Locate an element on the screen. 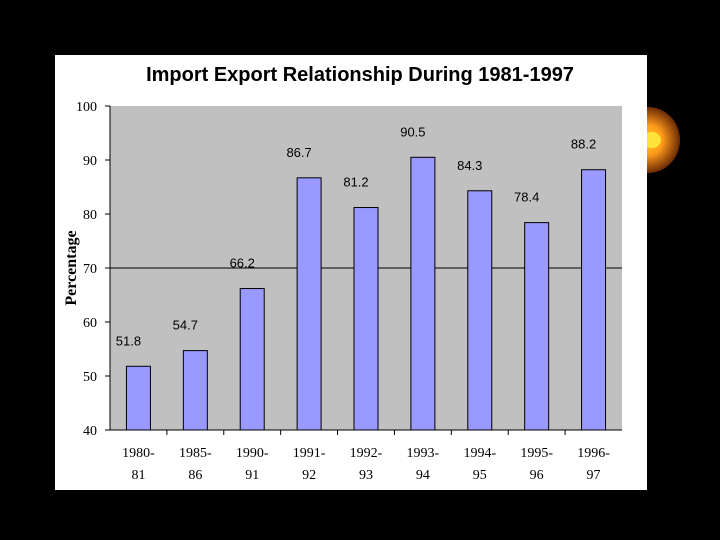 This screenshot has width=720, height=540. y-tick-label: 90 is located at coordinates (90, 161).